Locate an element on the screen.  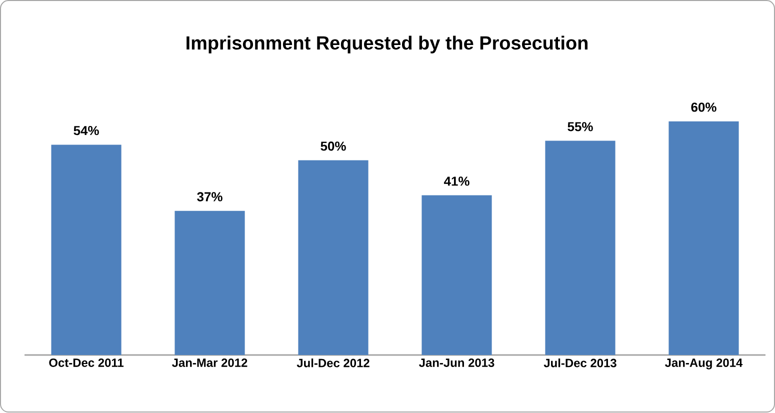
x-tick-label: Jul-Dec 2012 is located at coordinates (333, 363).